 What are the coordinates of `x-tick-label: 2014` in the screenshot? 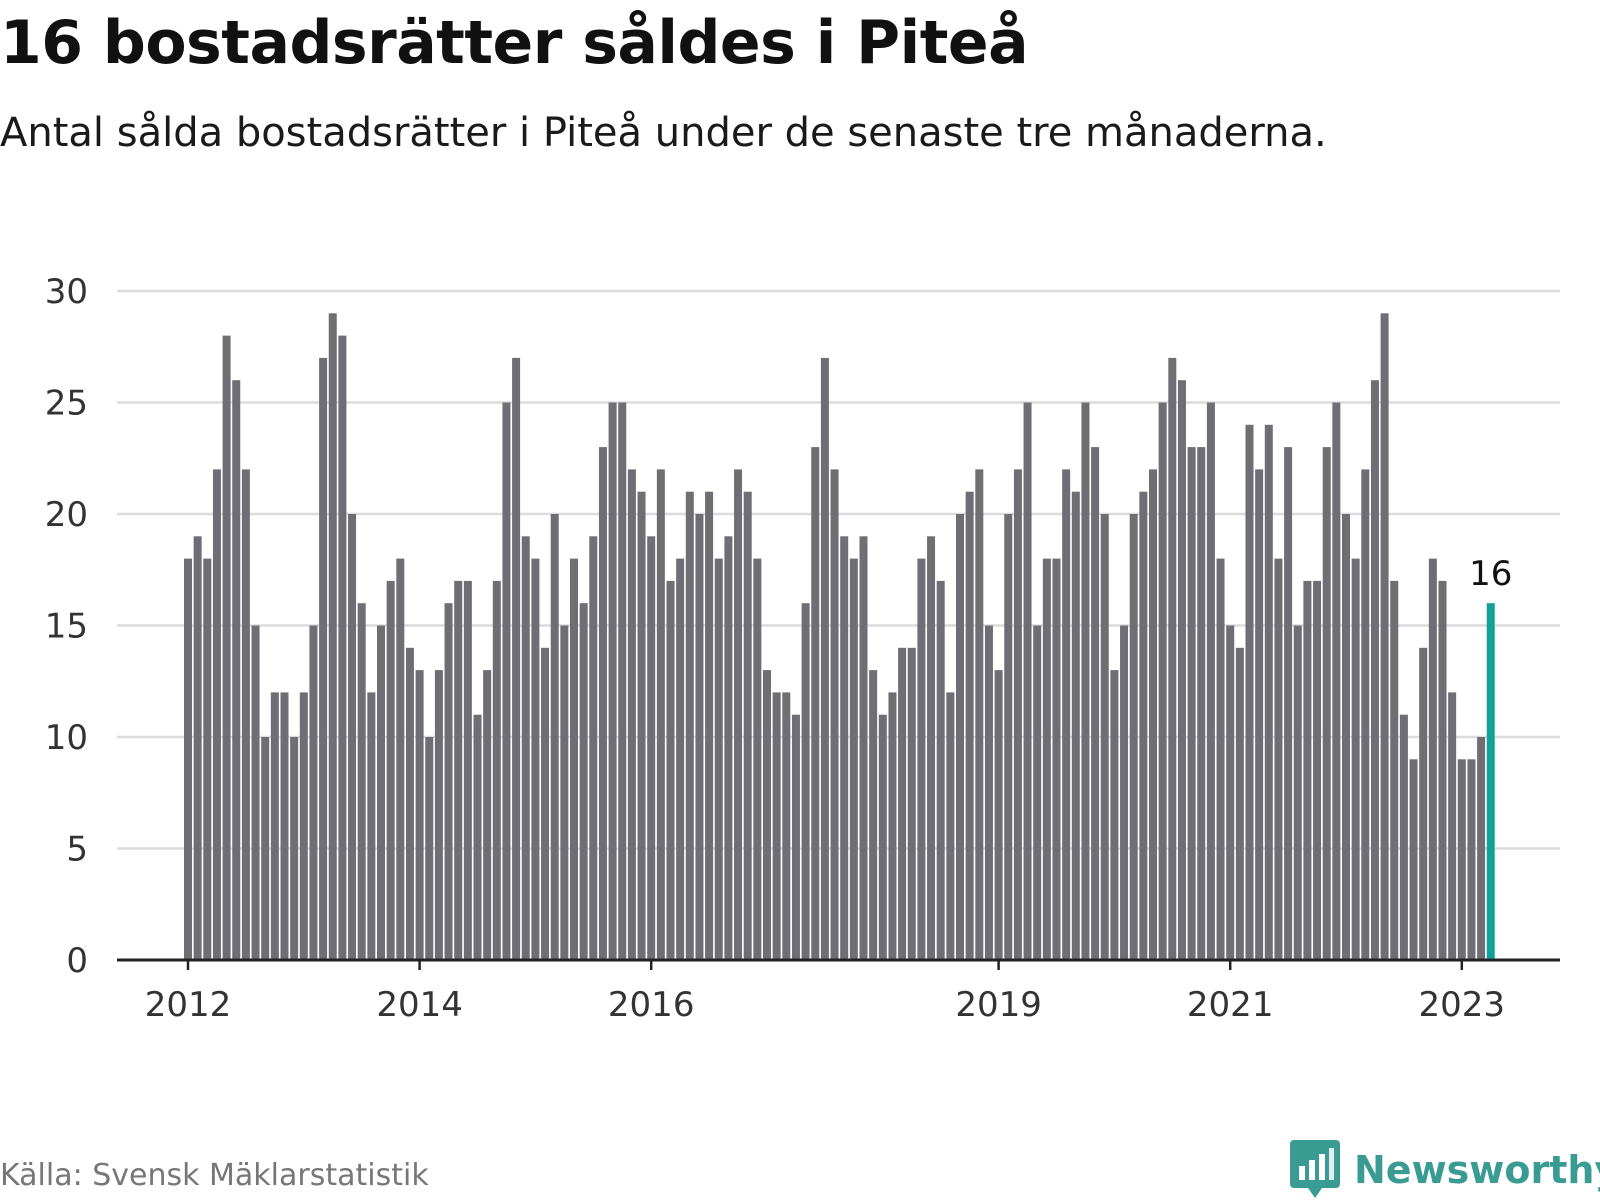 It's located at (419, 1005).